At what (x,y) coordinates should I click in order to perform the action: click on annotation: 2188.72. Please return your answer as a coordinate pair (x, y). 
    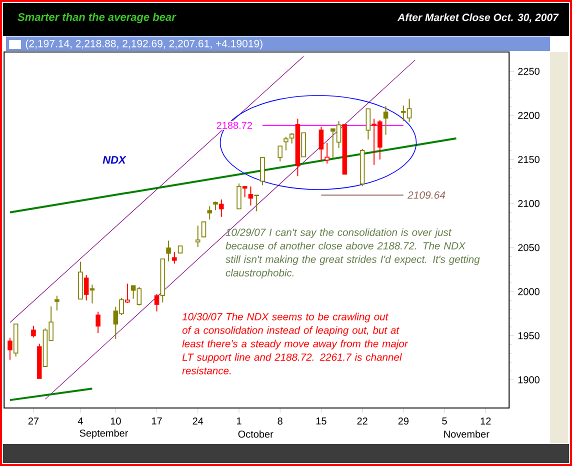
    Looking at the image, I should click on (234, 125).